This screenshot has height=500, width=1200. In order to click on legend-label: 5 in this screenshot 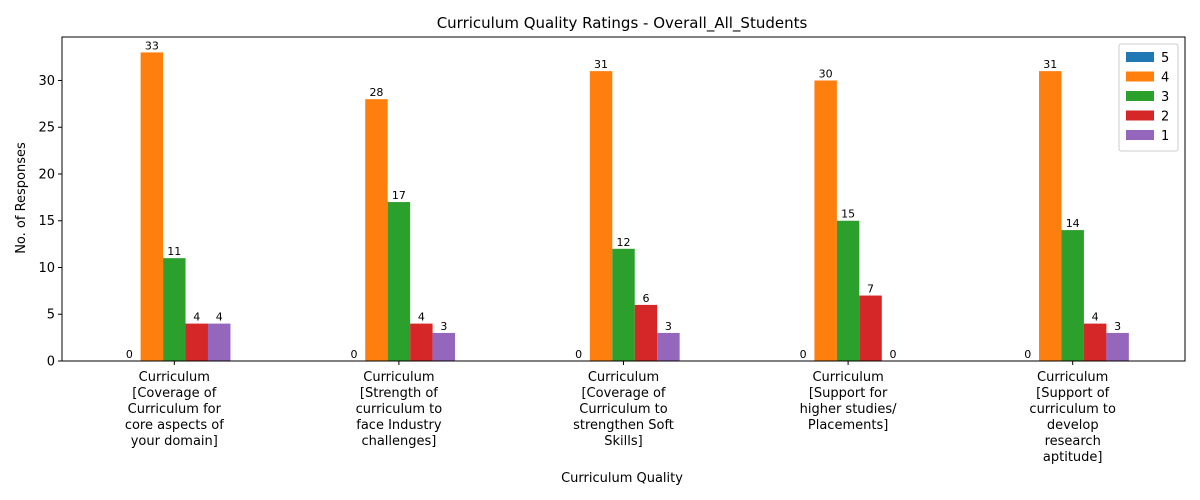, I will do `click(1165, 58)`.